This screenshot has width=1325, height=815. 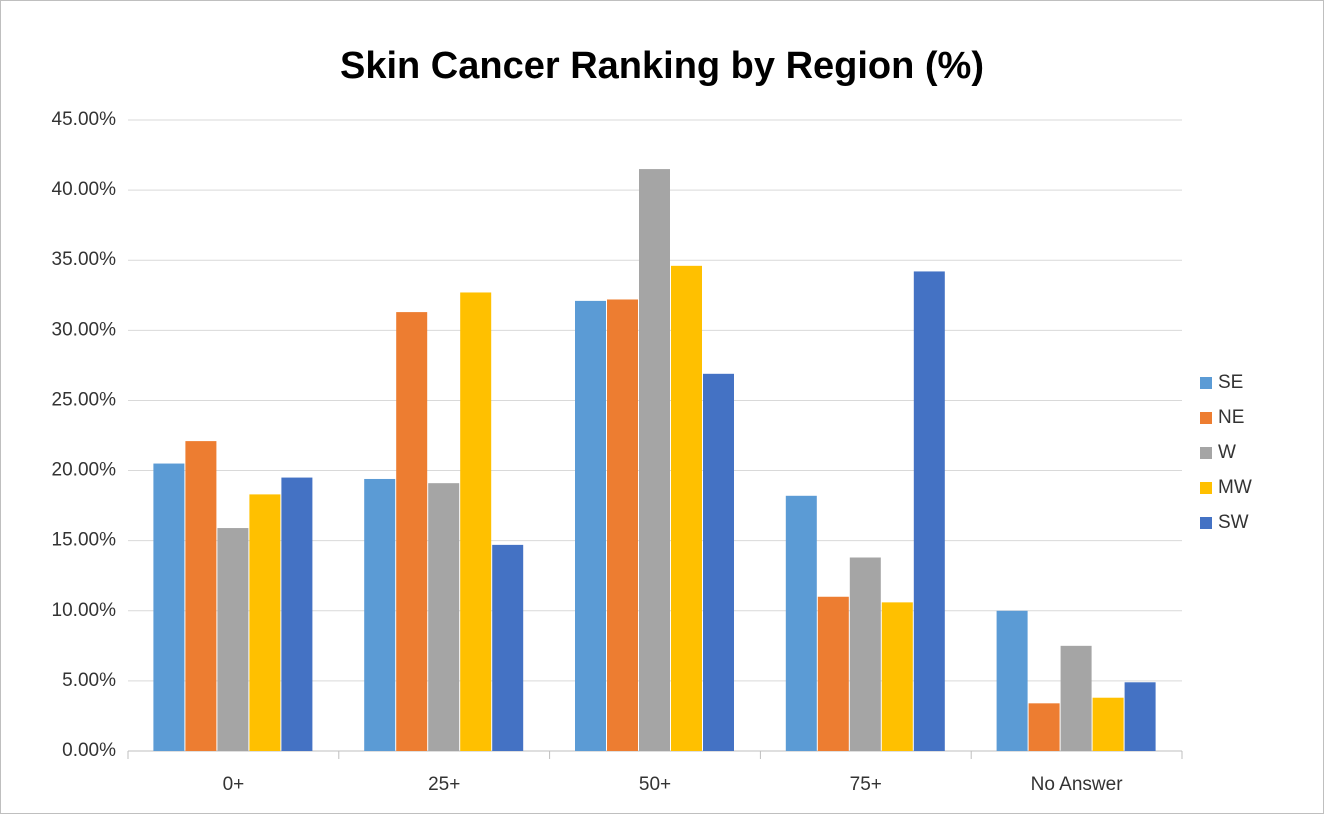 I want to click on x-tick-label: 25+, so click(x=444, y=784).